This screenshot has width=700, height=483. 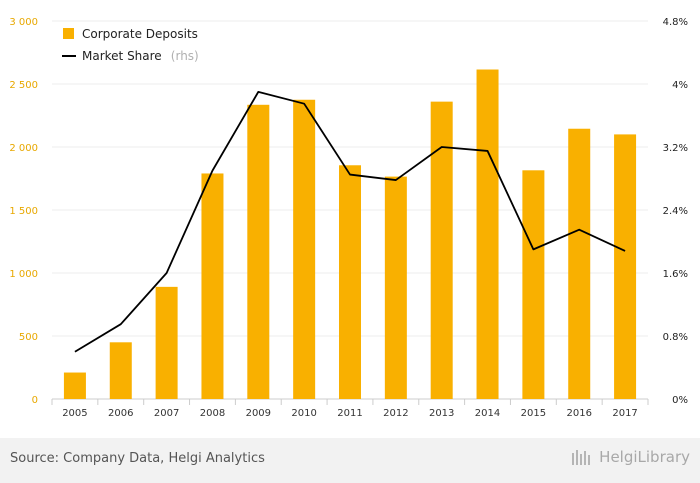 I want to click on y-left-tick-label: 0, so click(x=35, y=400).